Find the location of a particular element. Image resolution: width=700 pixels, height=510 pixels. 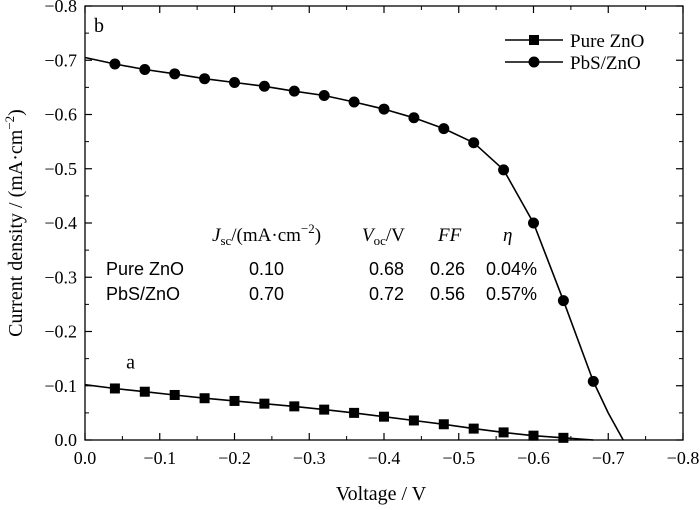

x-tick-label: −0.6 is located at coordinates (533, 458).